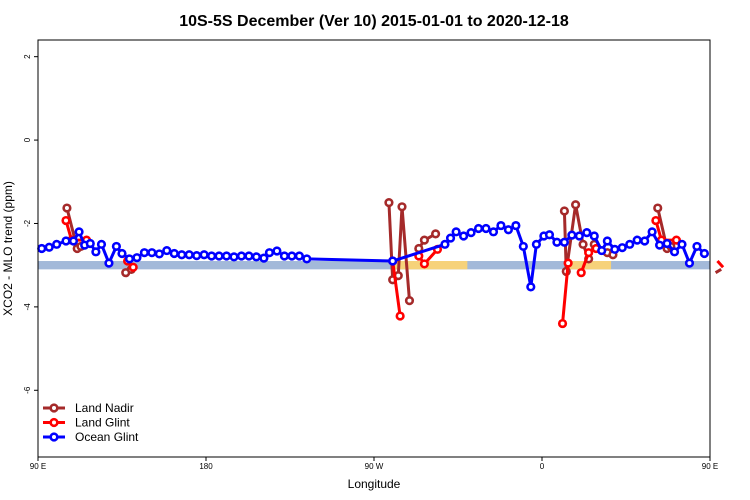 This screenshot has height=500, width=750. Describe the element at coordinates (27, 56) in the screenshot. I see `y-tick-label: 2` at that location.